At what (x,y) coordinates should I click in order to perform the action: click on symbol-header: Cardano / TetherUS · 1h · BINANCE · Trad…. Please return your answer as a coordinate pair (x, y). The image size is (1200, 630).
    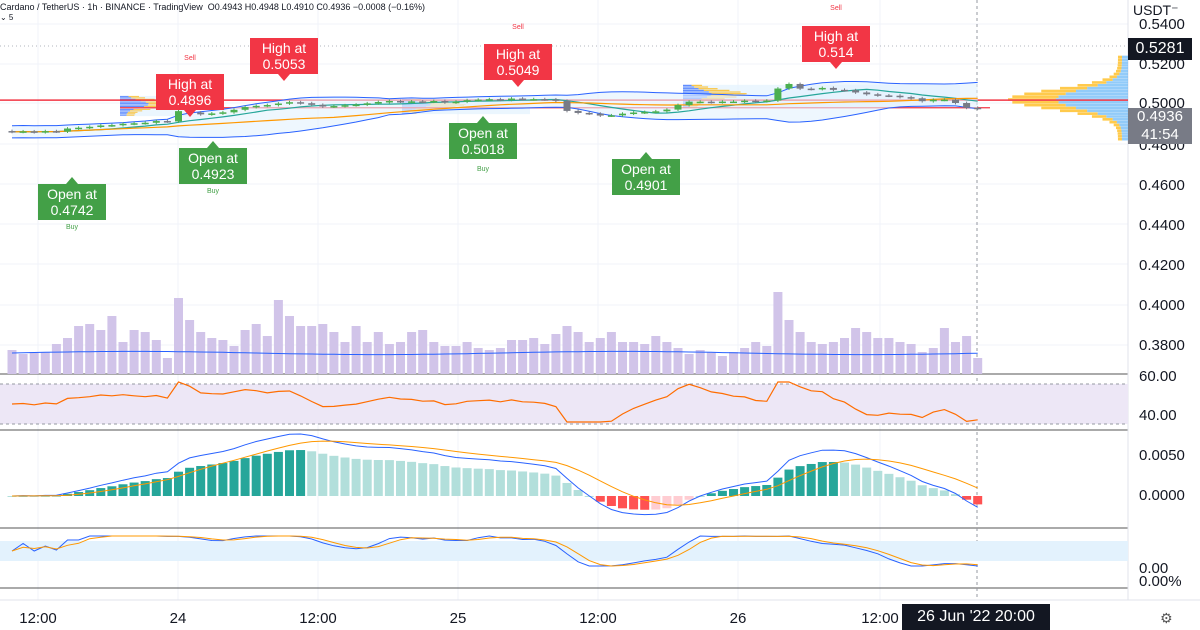
    Looking at the image, I should click on (212, 7).